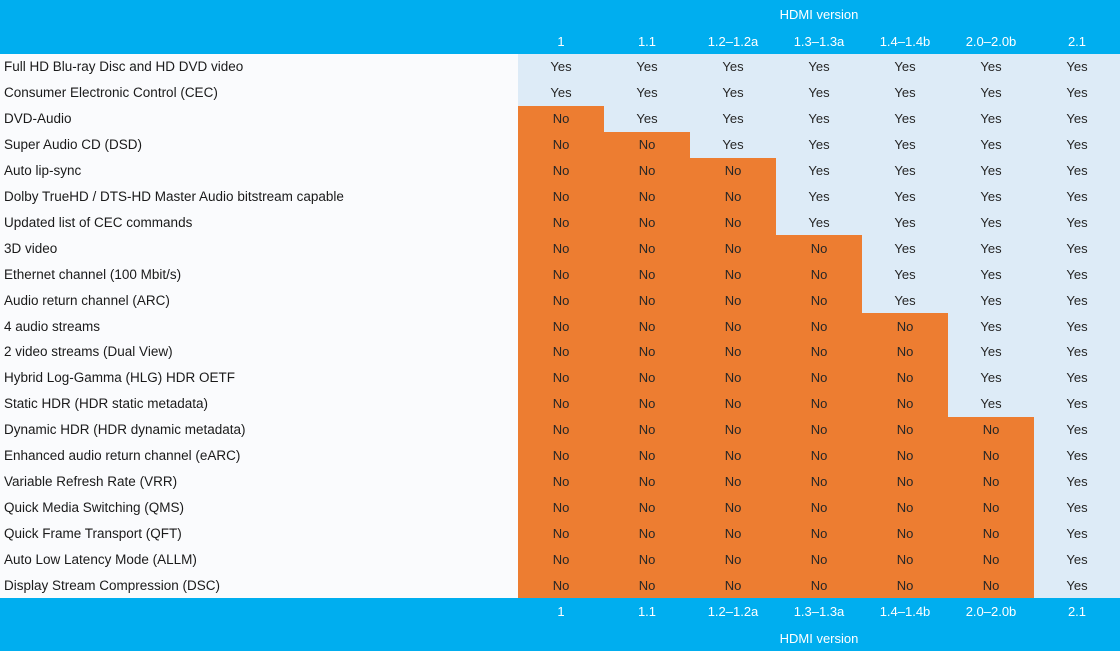 The width and height of the screenshot is (1120, 651). I want to click on feature-label: 3D video, so click(259, 248).